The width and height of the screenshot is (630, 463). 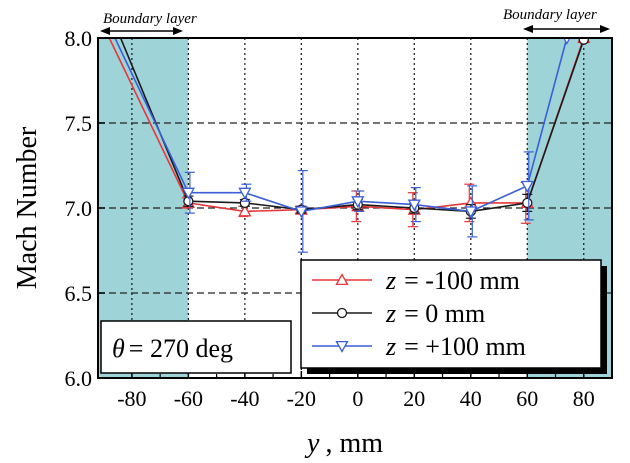 What do you see at coordinates (79, 38) in the screenshot?
I see `y-tick-label: 8.0` at bounding box center [79, 38].